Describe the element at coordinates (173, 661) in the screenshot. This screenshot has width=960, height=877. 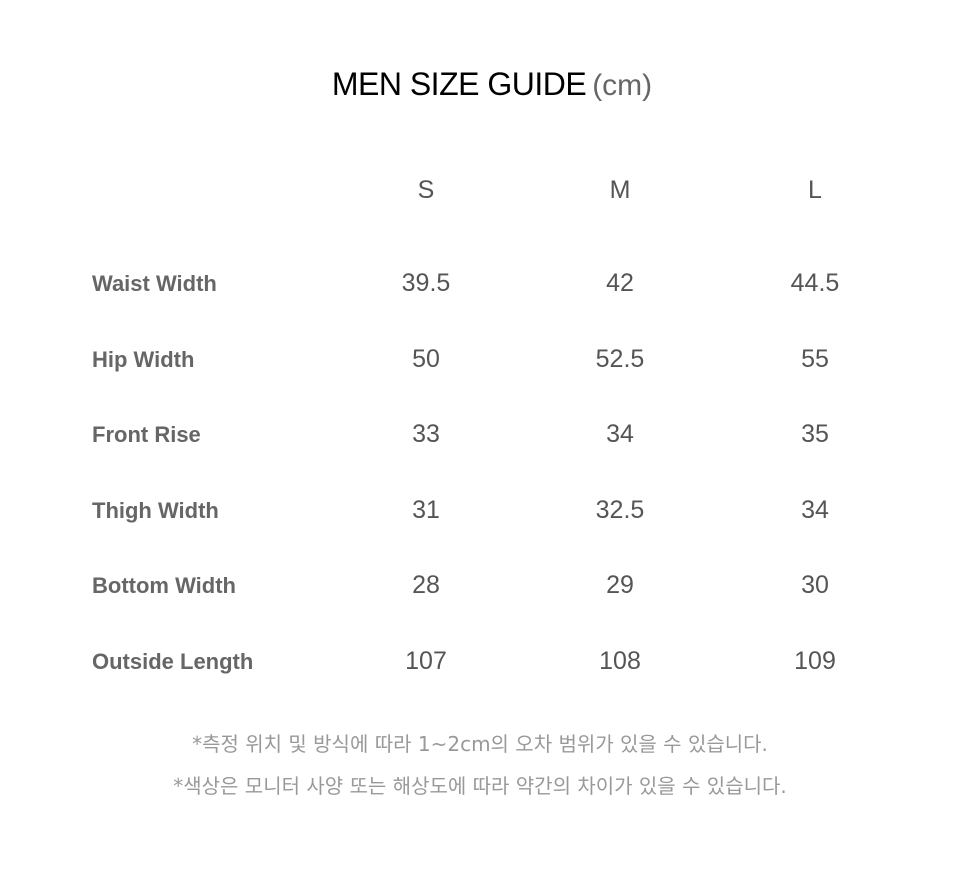
I see `row-label: Outside Length` at that location.